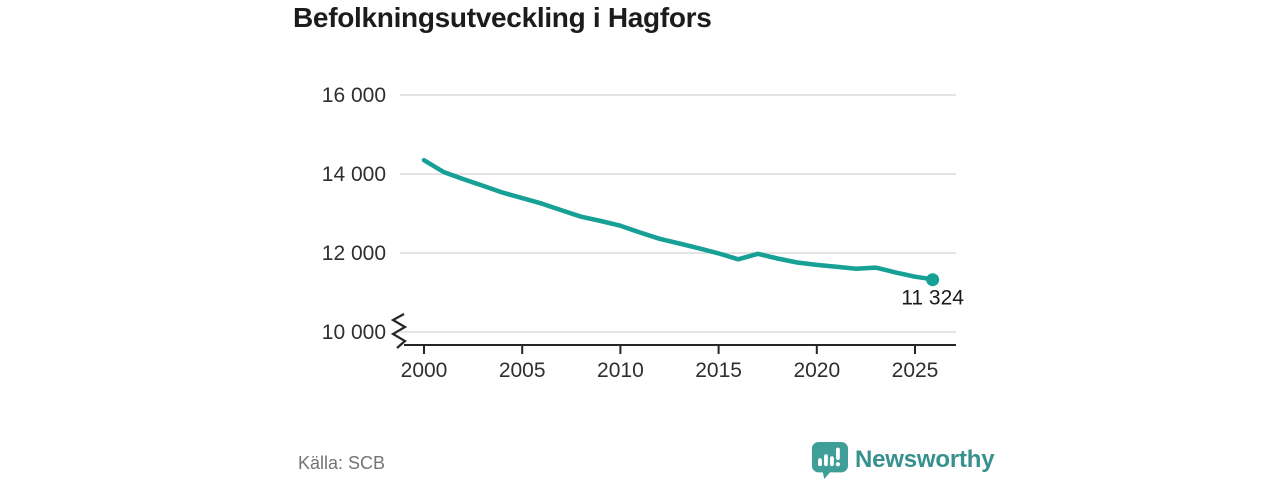  What do you see at coordinates (342, 463) in the screenshot?
I see `source-note: Källa: SCB` at bounding box center [342, 463].